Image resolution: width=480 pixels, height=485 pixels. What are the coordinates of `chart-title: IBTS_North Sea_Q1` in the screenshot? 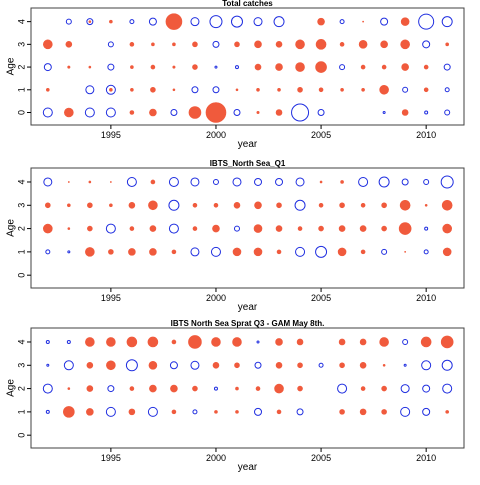 It's located at (248, 163).